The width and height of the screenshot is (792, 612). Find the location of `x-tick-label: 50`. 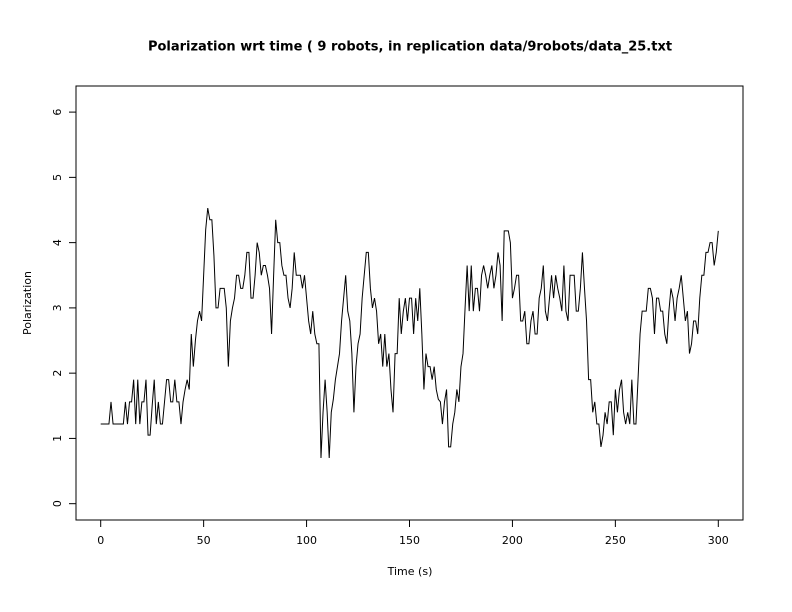

x-tick-label: 50 is located at coordinates (204, 540).